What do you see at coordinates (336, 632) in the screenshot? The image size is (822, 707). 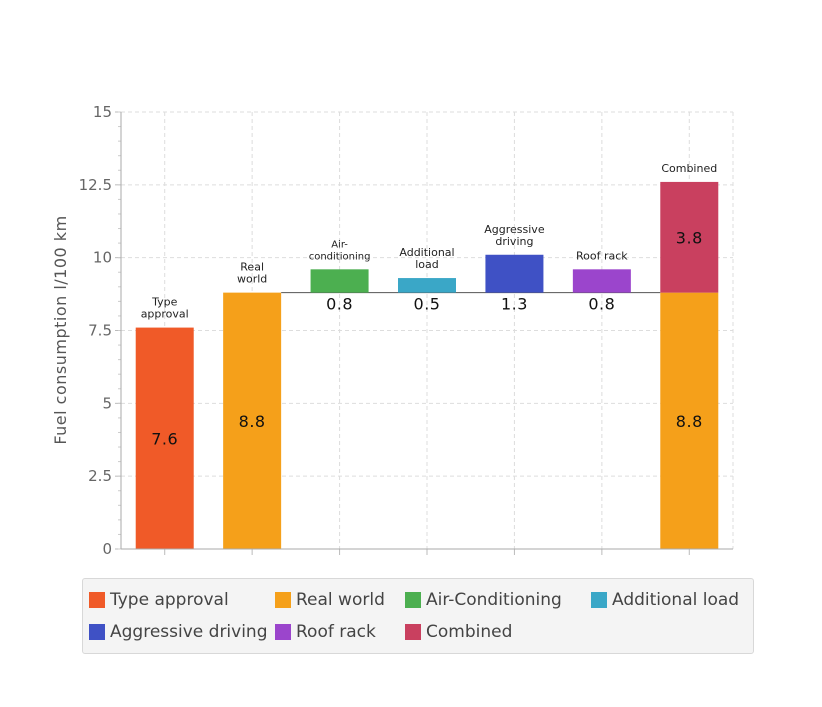 I see `legend-label: Roof rack` at bounding box center [336, 632].